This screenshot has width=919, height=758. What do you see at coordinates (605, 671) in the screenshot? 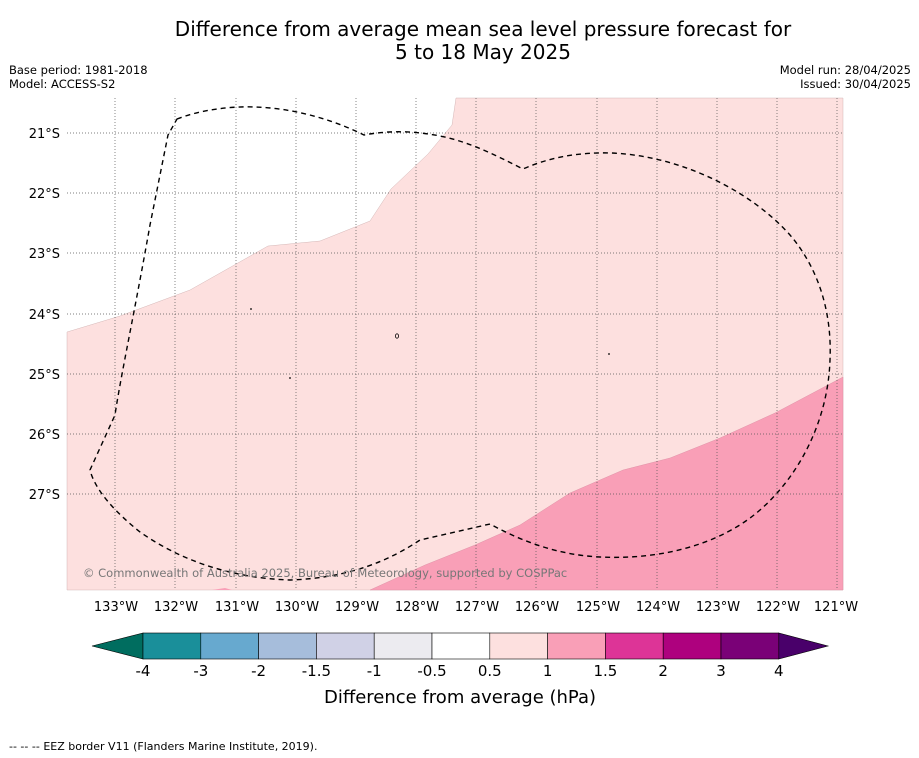
I see `colorbar-tick-label: 1.5` at bounding box center [605, 671].